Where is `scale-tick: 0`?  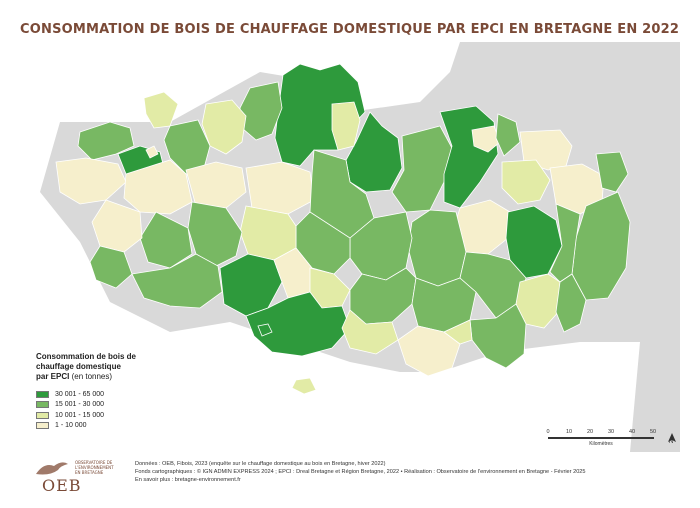
scale-tick: 0 is located at coordinates (548, 432).